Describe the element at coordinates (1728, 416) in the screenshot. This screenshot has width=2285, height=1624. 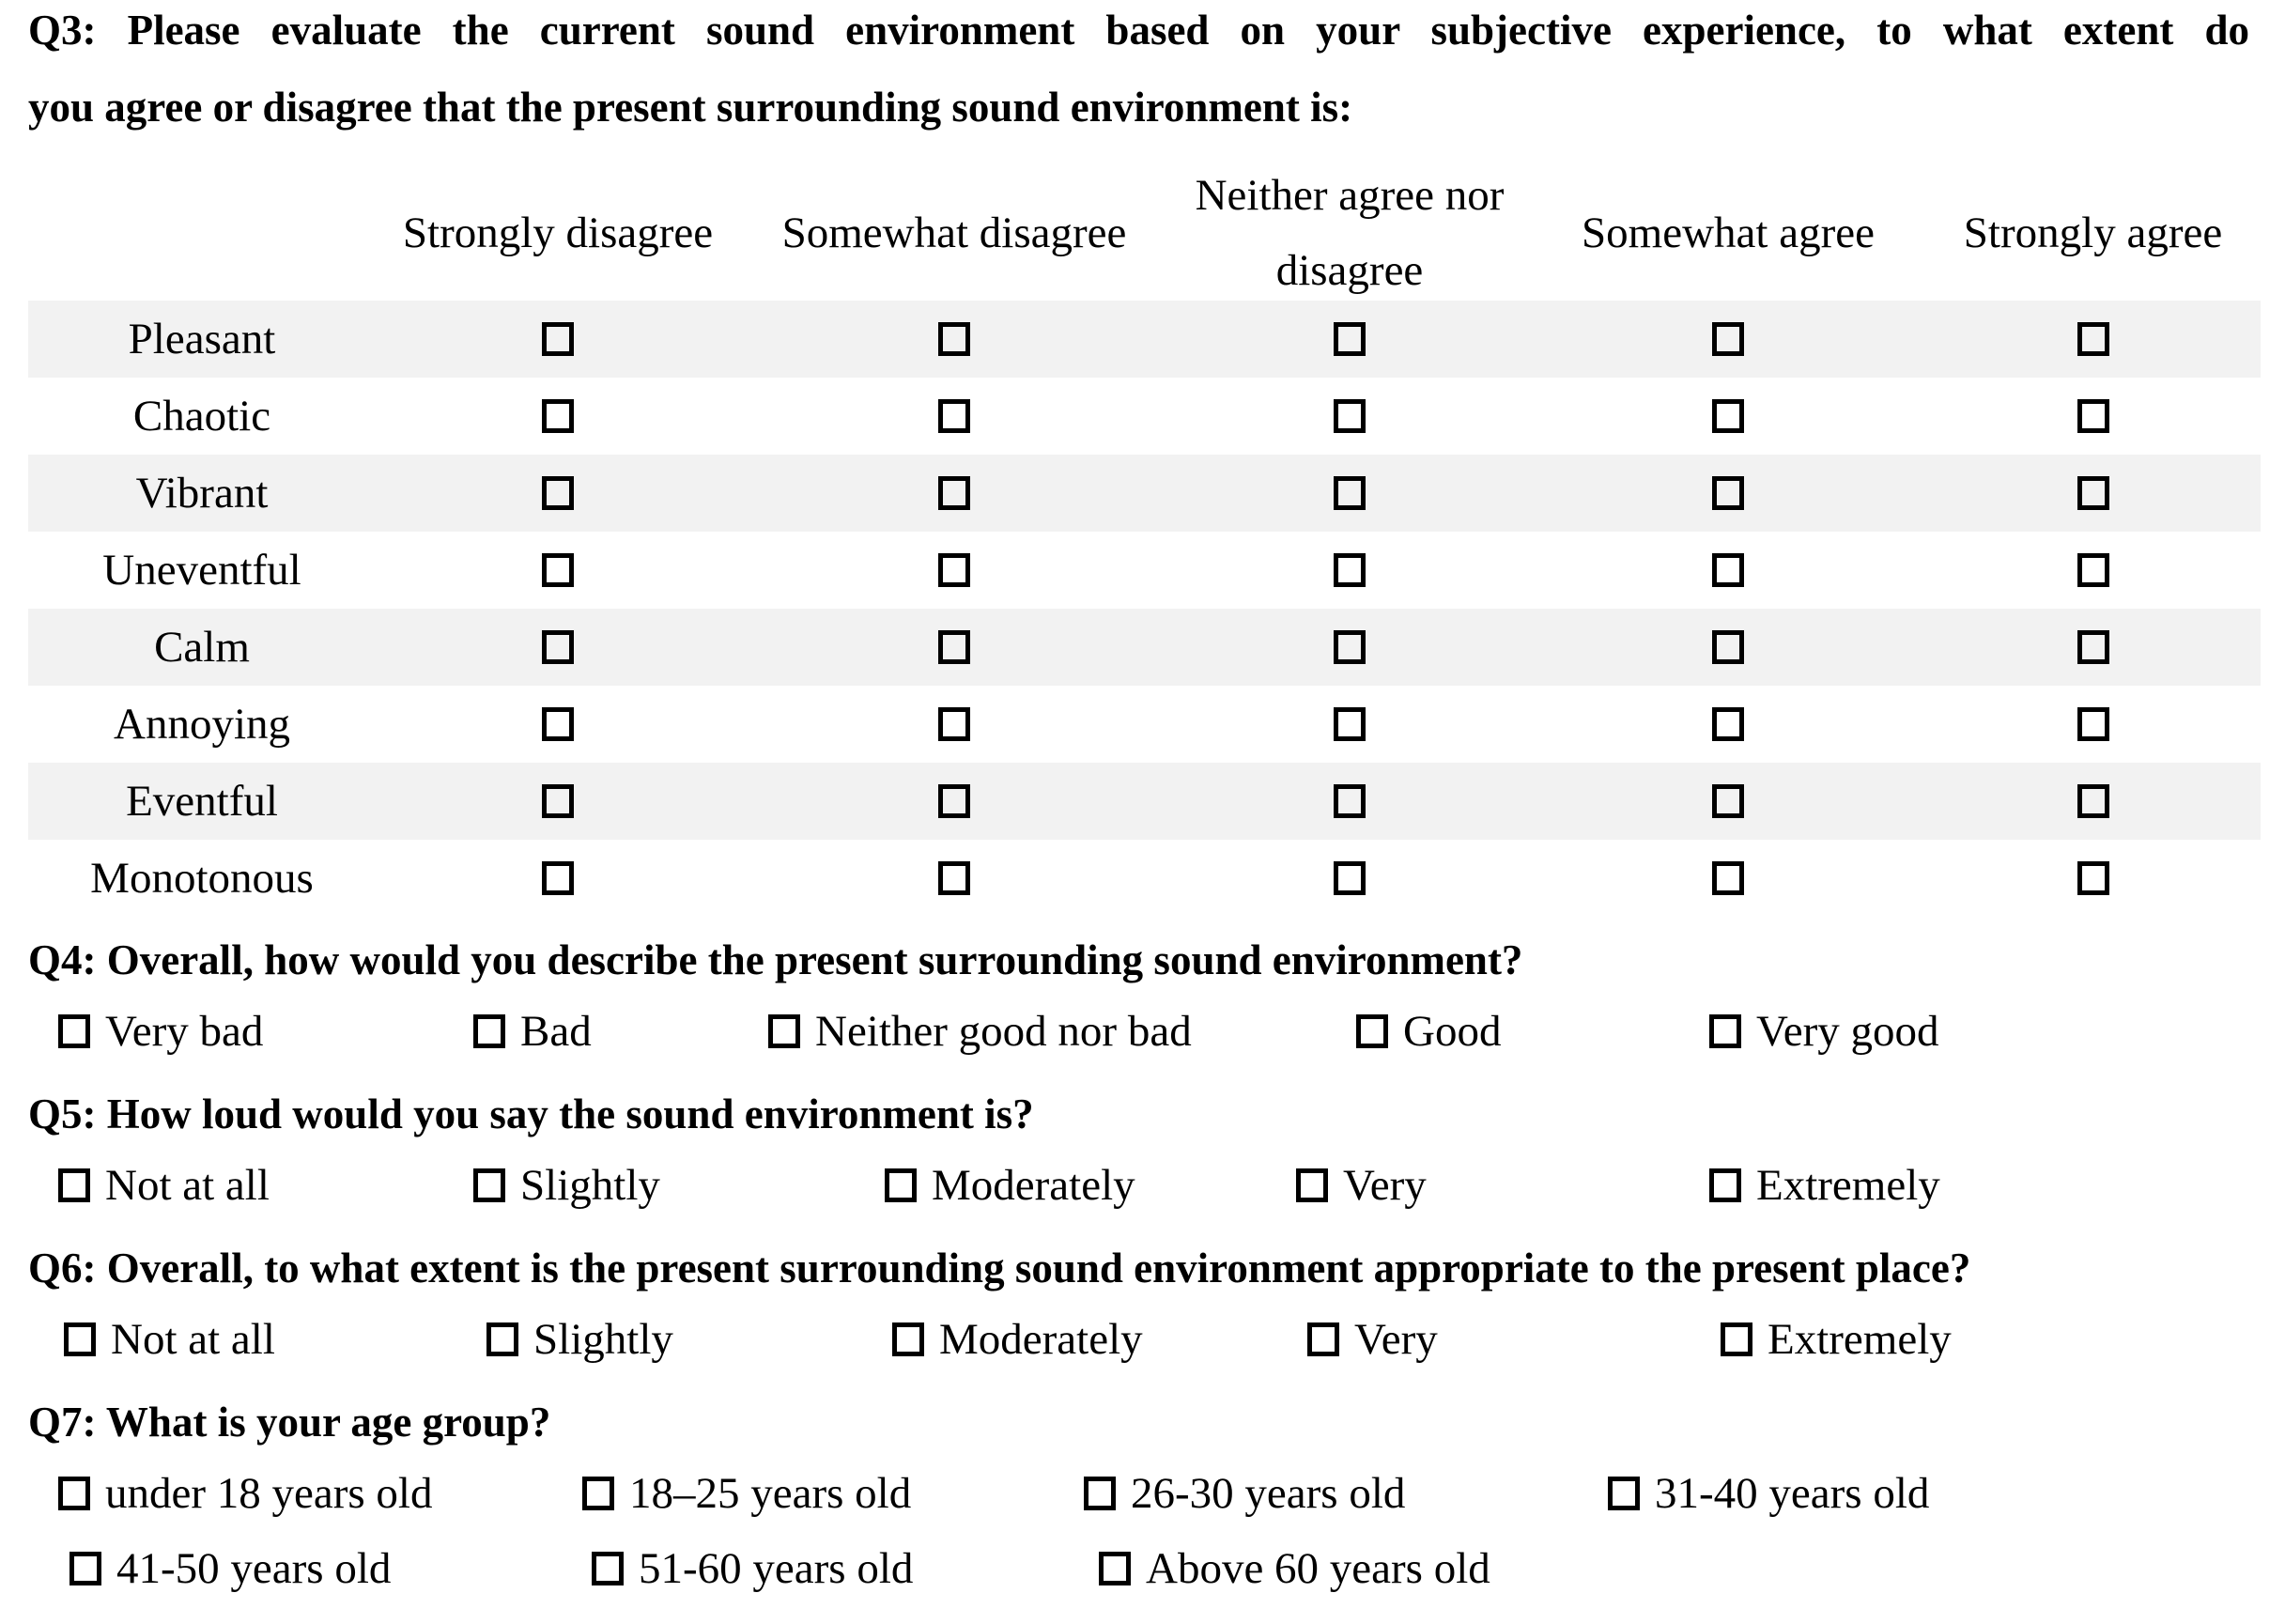
I see `q3-checkbox-chaotic-somewhat-agree` at that location.